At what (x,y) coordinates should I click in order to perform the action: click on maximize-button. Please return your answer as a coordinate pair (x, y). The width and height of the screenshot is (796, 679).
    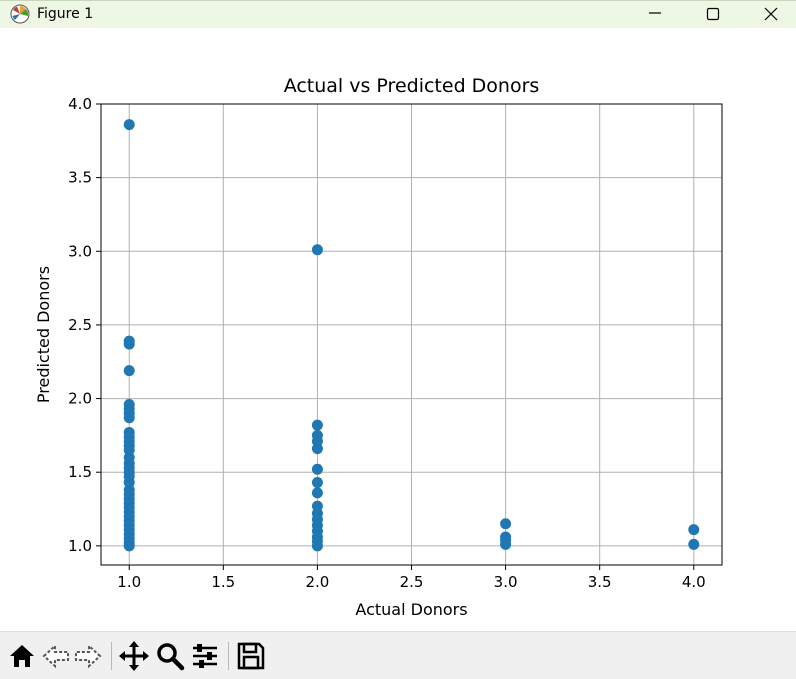
    Looking at the image, I should click on (713, 14).